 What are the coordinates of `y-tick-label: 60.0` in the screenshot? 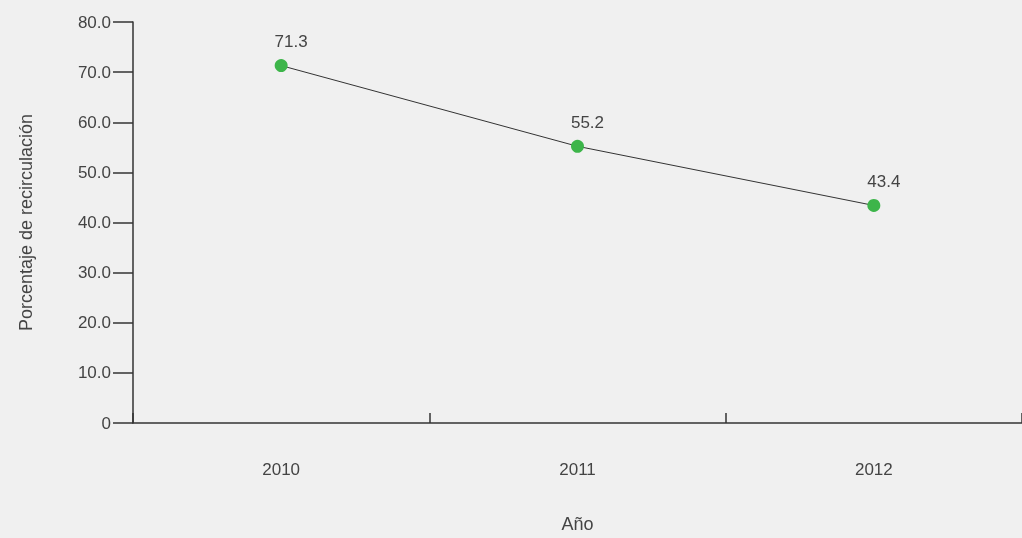 It's located at (94, 122).